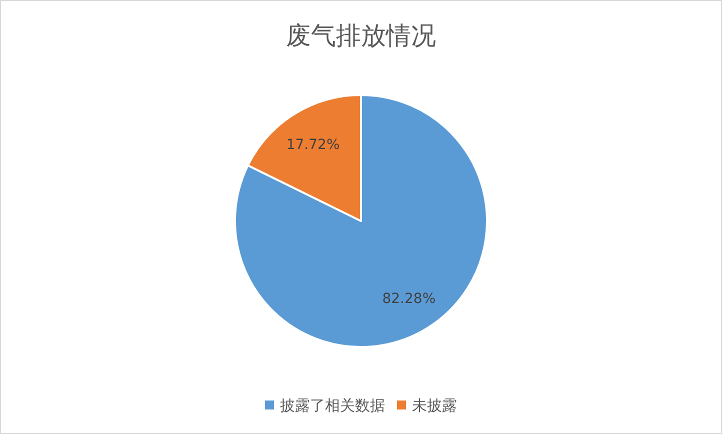 This screenshot has height=434, width=722. What do you see at coordinates (313, 144) in the screenshot?
I see `data-label: 17.72%` at bounding box center [313, 144].